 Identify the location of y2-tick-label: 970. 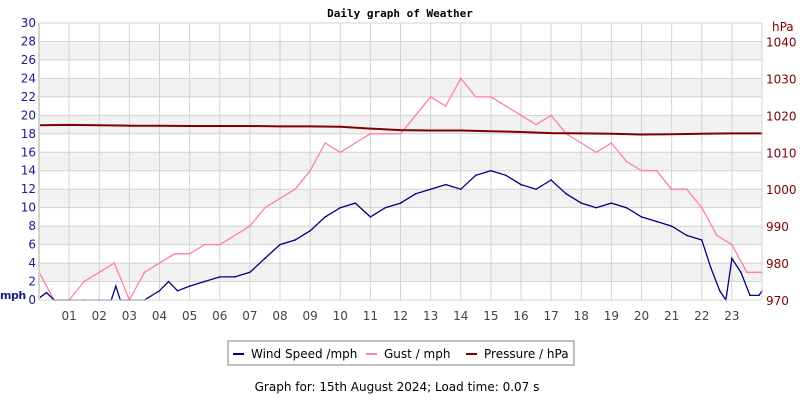
(777, 301).